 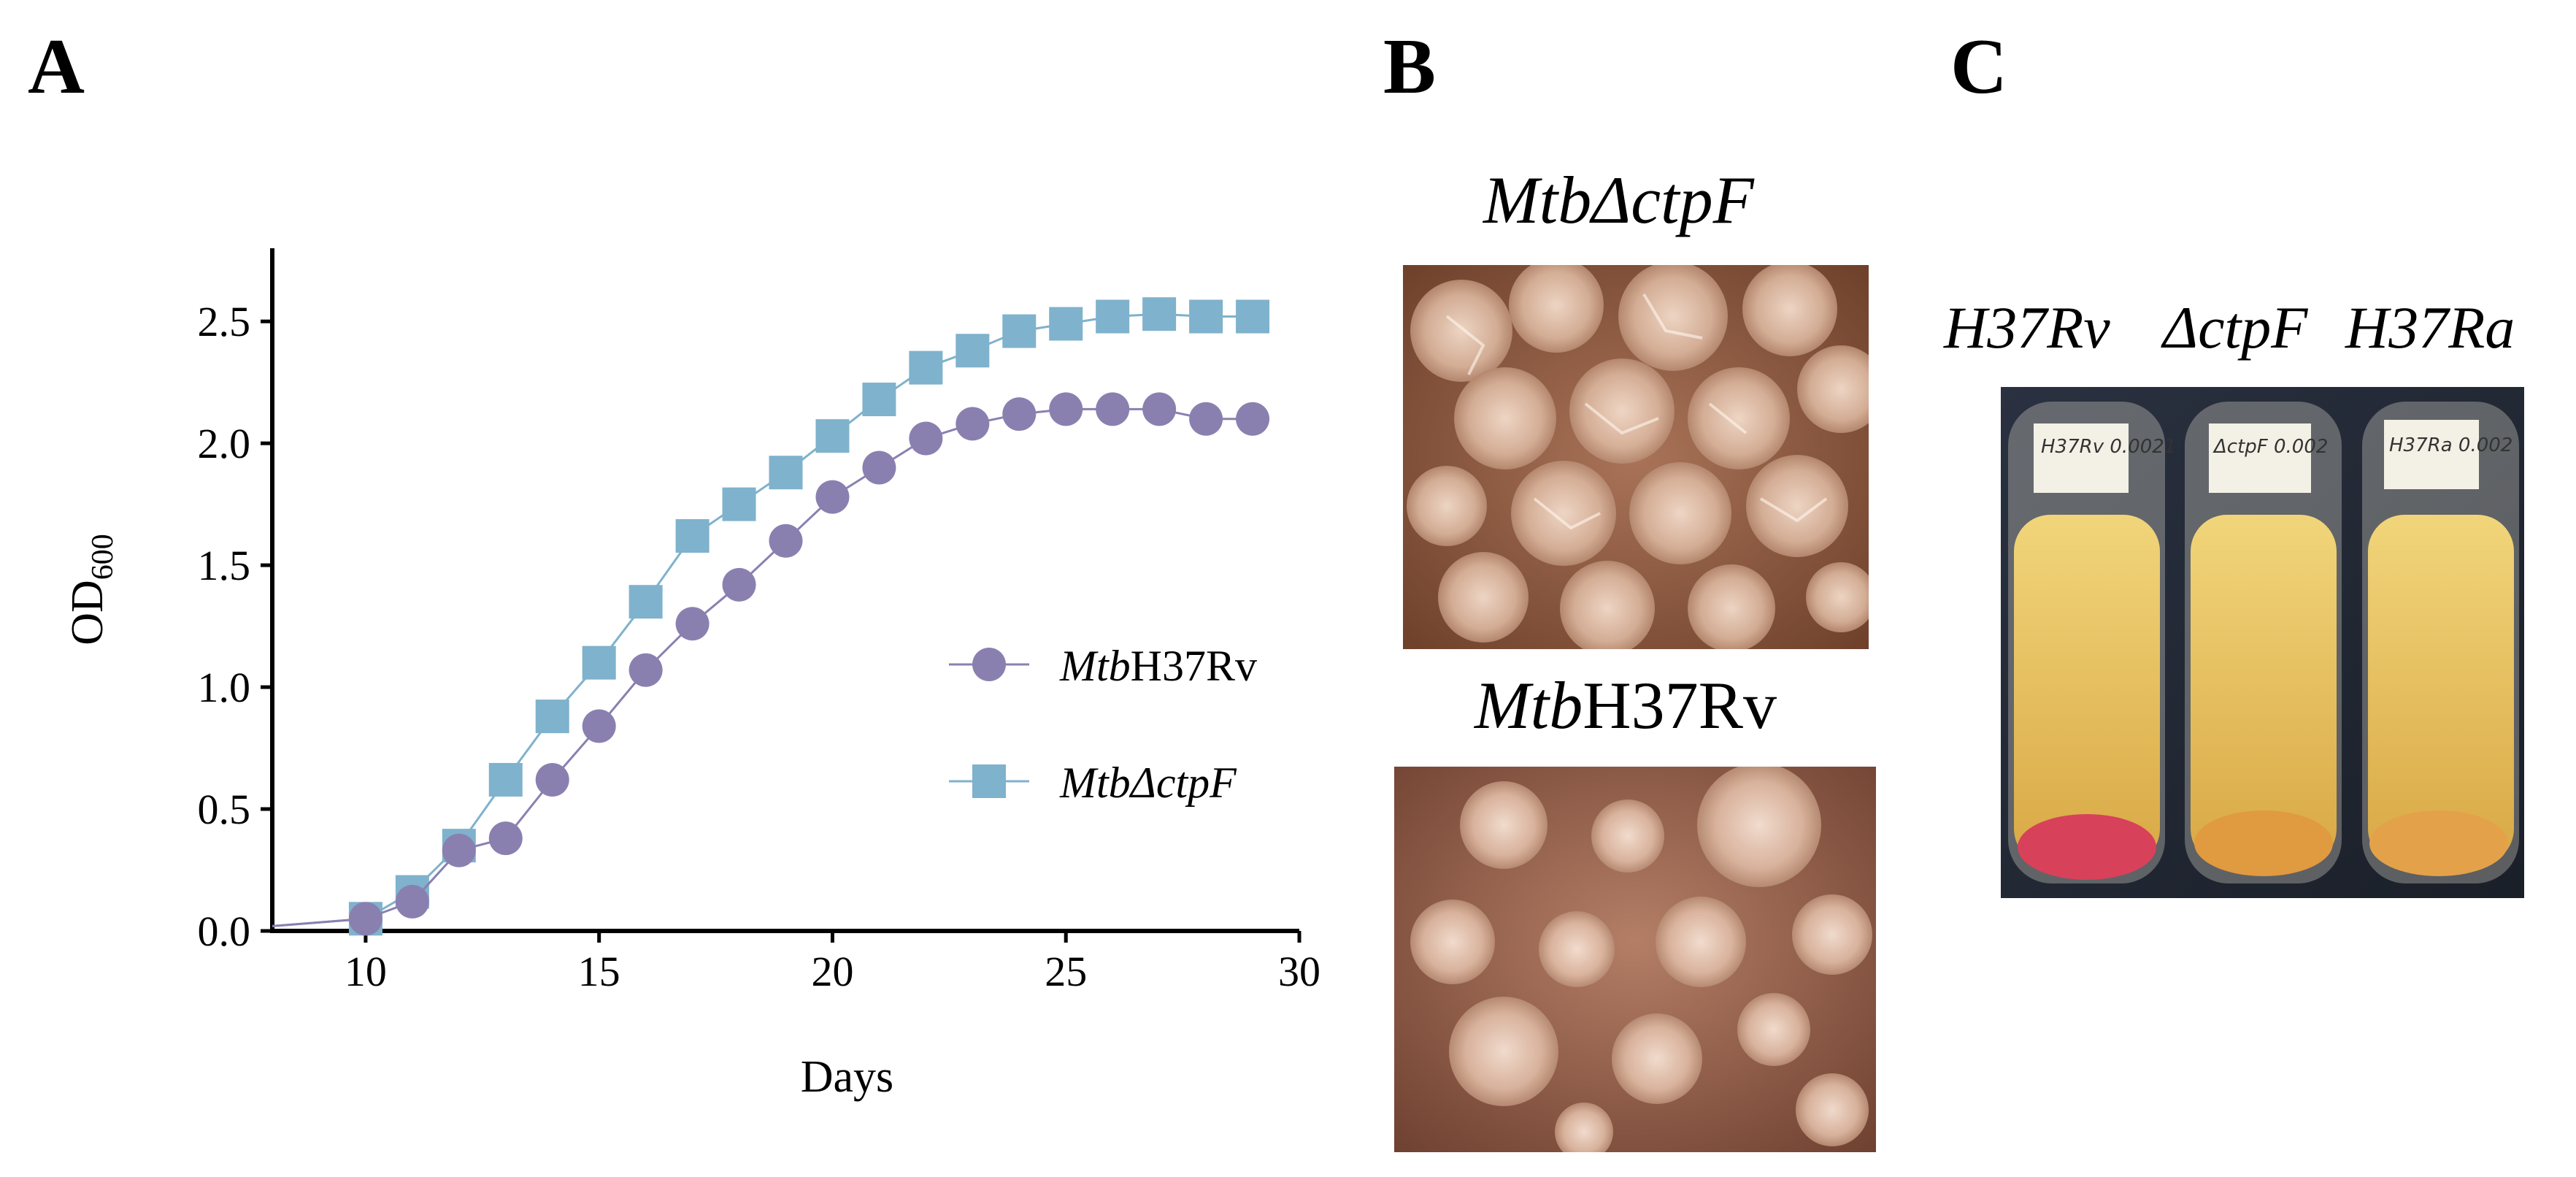 I want to click on y-axis-label: OD600, so click(x=91, y=589).